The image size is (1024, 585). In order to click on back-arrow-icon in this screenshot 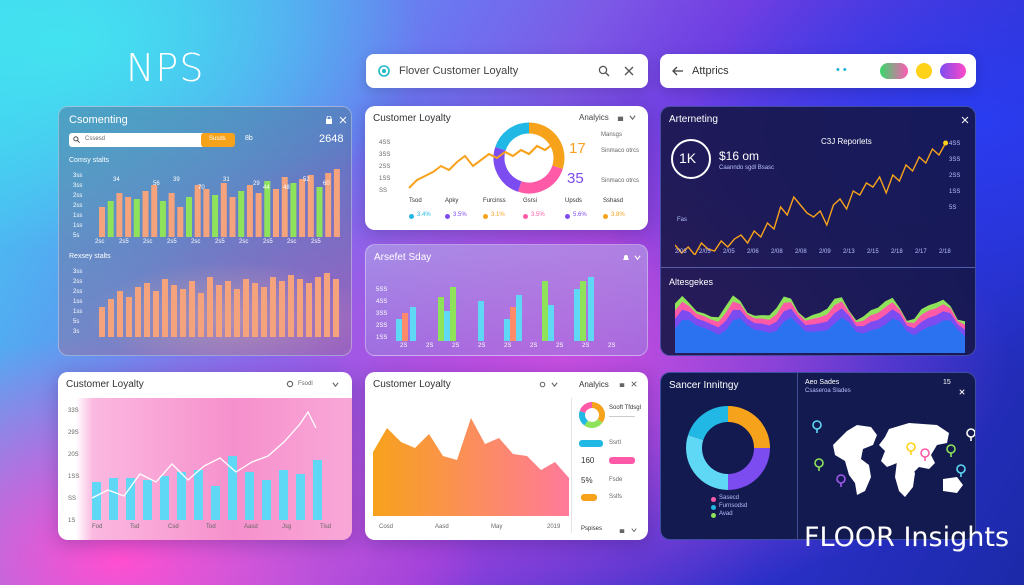, I will do `click(678, 71)`.